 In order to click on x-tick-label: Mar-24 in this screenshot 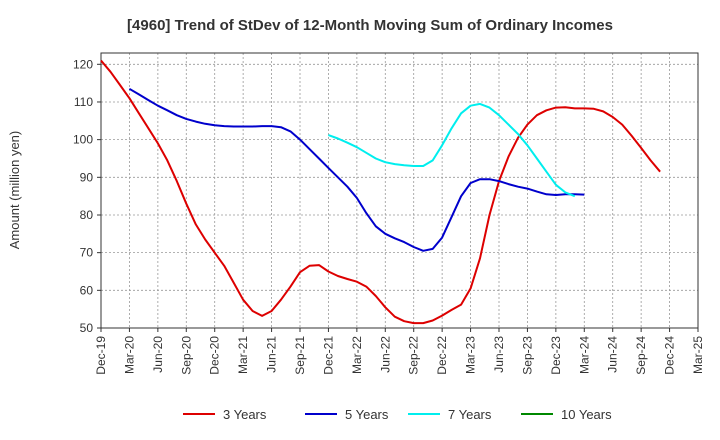, I will do `click(584, 355)`.